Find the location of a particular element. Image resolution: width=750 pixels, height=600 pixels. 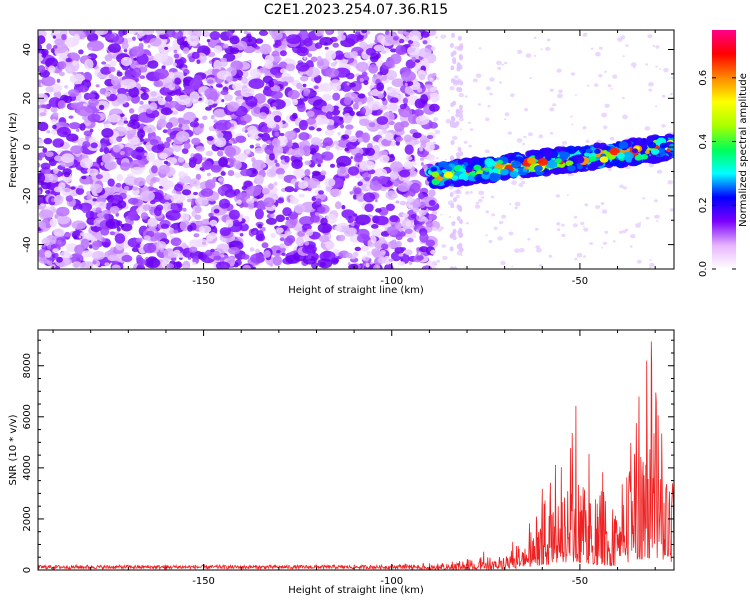

x-tick-label: -100 is located at coordinates (391, 281).